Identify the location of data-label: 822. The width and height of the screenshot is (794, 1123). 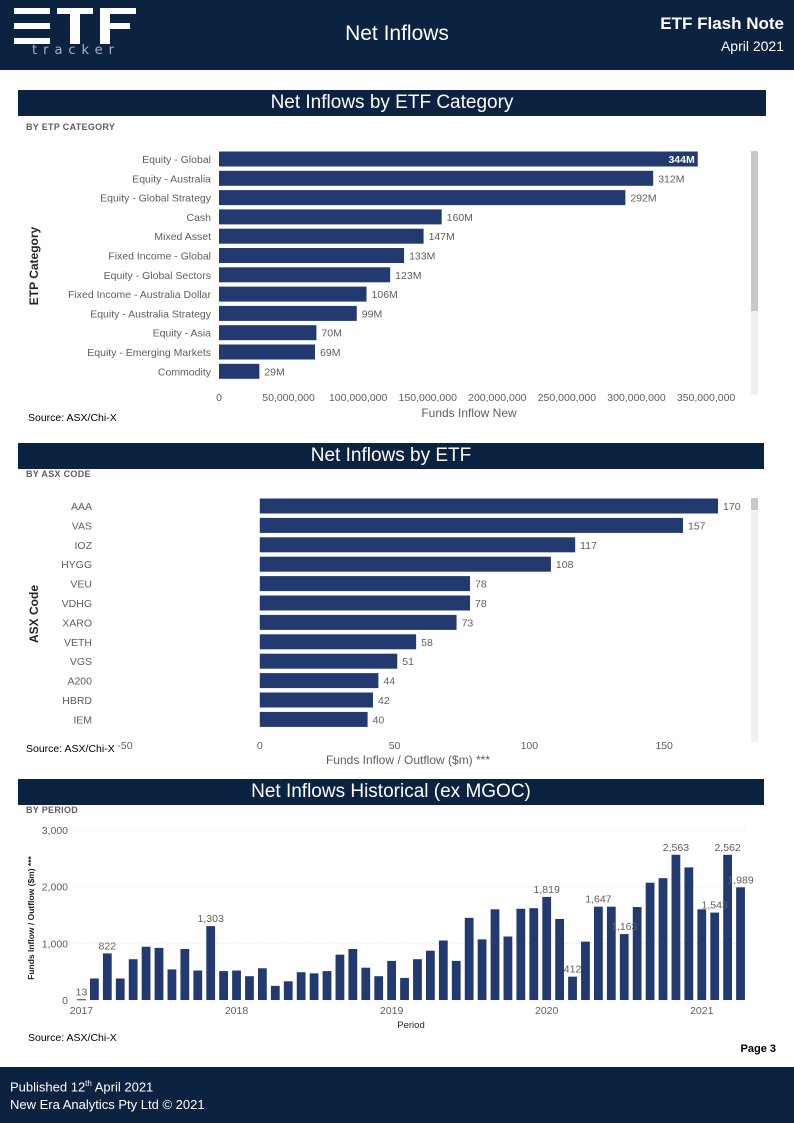
(108, 946).